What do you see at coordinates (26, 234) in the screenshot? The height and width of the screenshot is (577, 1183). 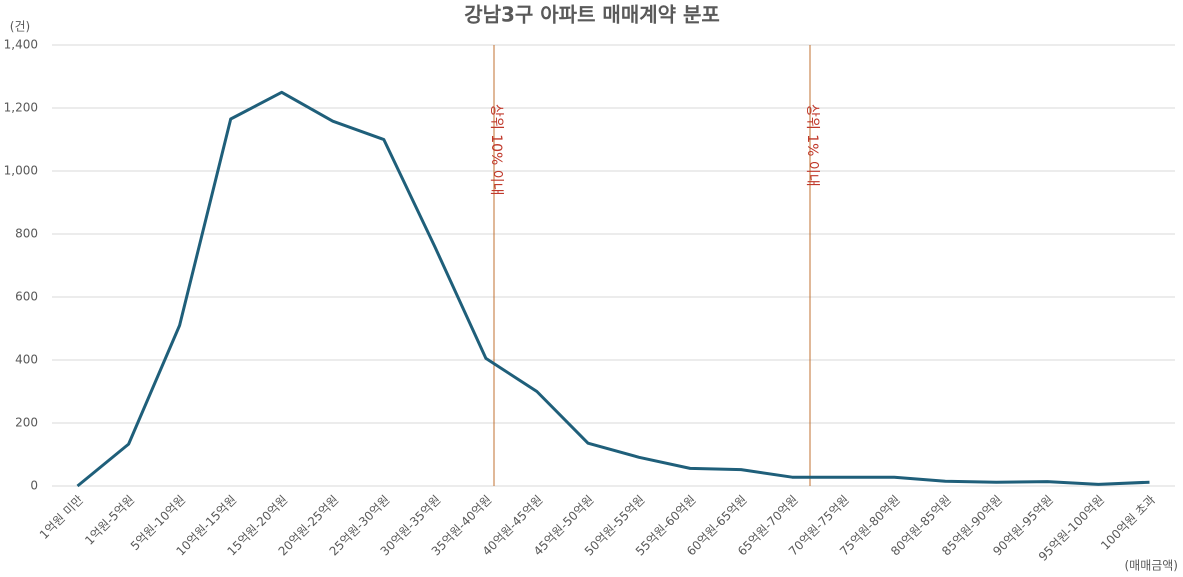 I see `y-tick-label: 800` at bounding box center [26, 234].